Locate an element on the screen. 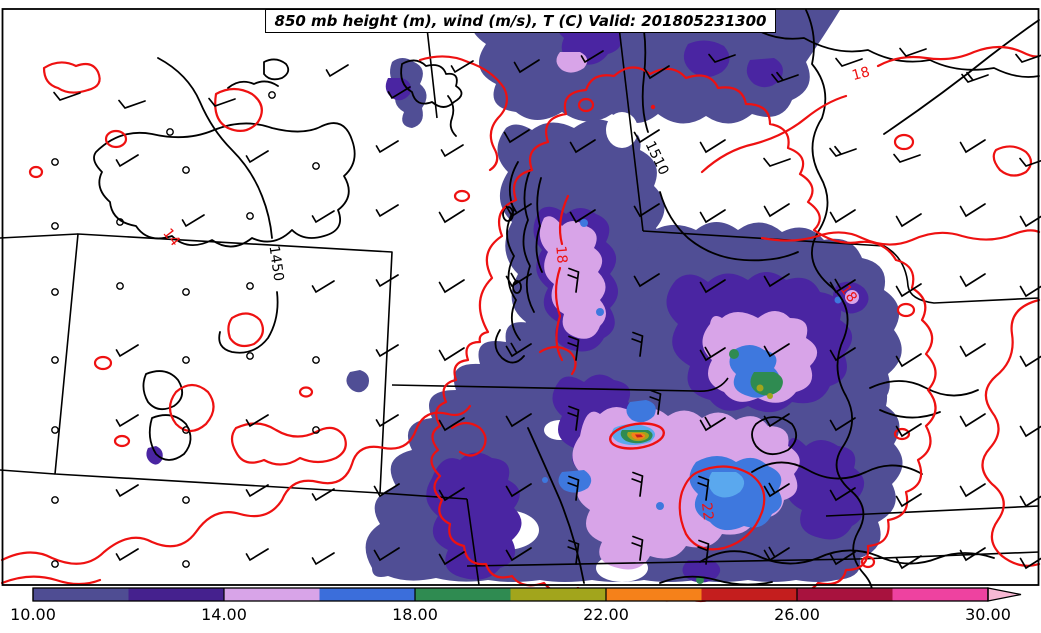 This screenshot has width=1041, height=633. colorbar-tick-label: 10.00 is located at coordinates (33, 614).